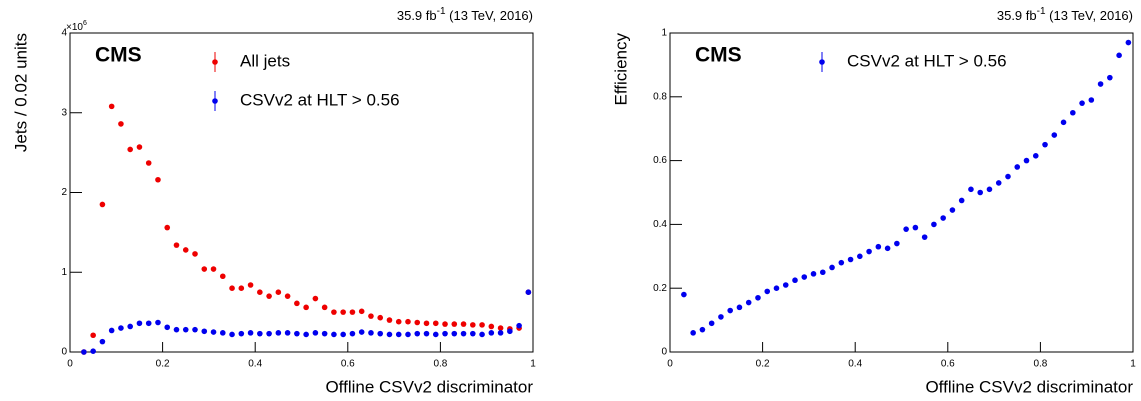 The width and height of the screenshot is (1141, 401). What do you see at coordinates (822, 62) in the screenshot?
I see `legend-marker` at bounding box center [822, 62].